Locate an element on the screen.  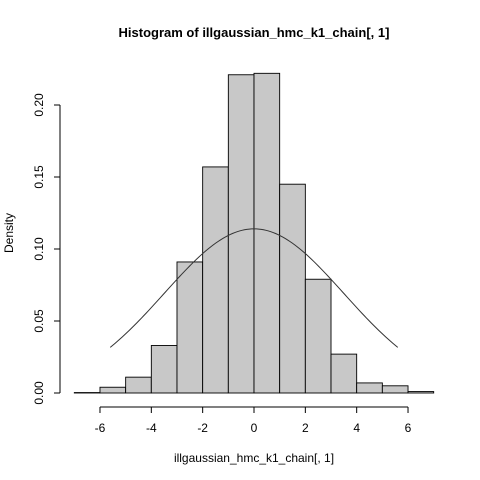
y-tick-label-2: 0.10 is located at coordinates (39, 249).